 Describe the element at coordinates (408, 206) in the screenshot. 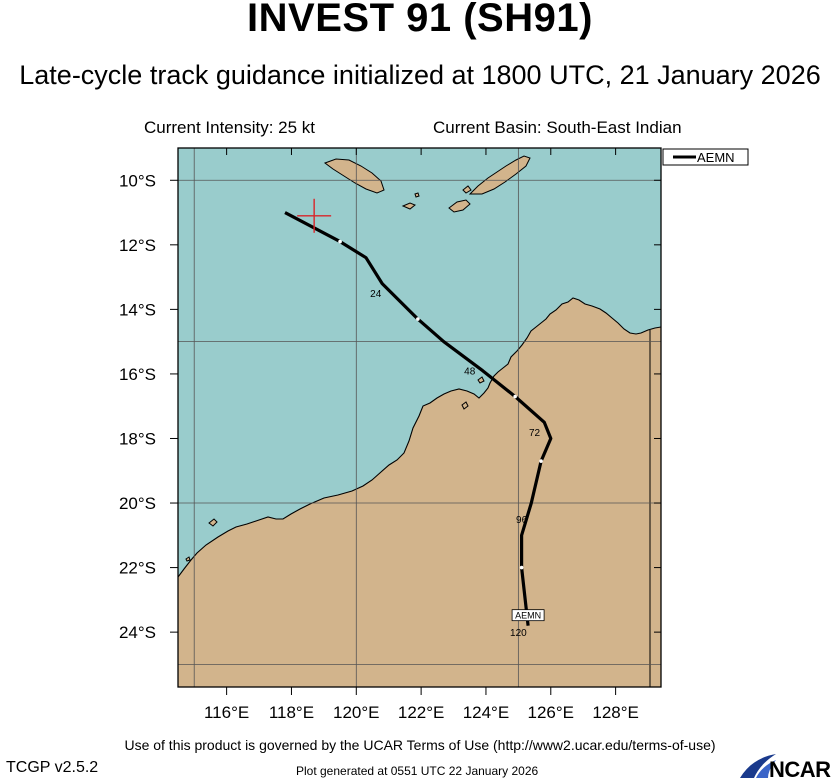

I see `sawu-island` at that location.